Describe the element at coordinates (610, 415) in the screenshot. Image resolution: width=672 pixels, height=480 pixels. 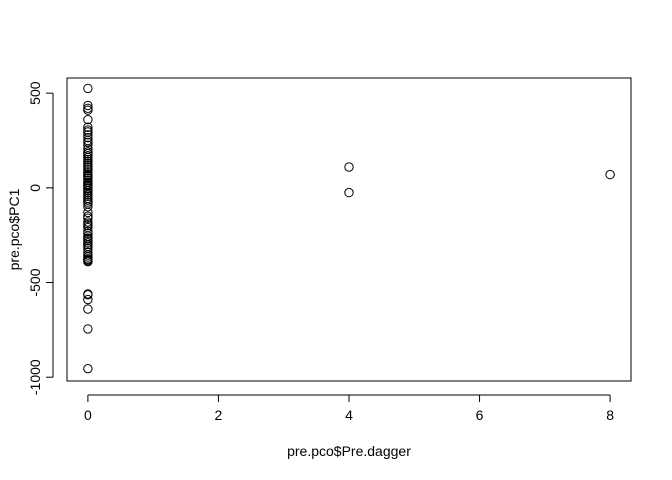
I see `x-tick-label: 8` at that location.